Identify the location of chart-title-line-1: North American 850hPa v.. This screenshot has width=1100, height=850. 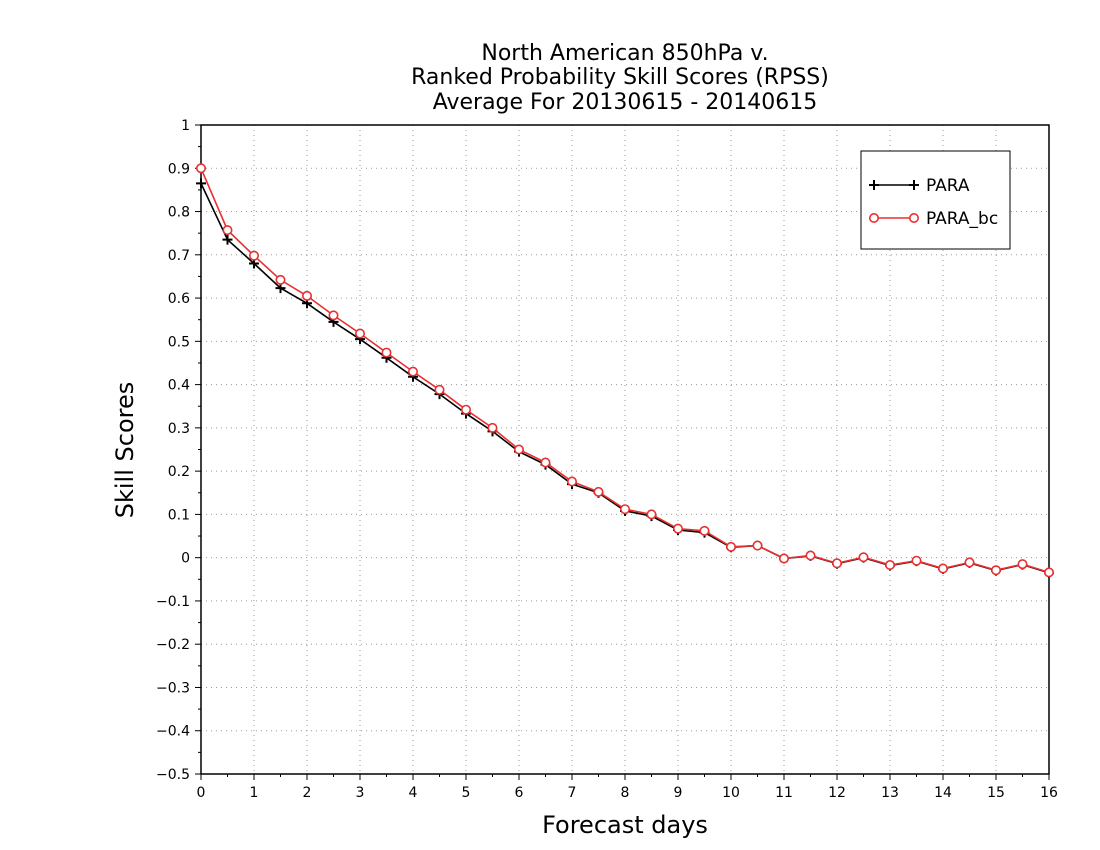
(624, 53).